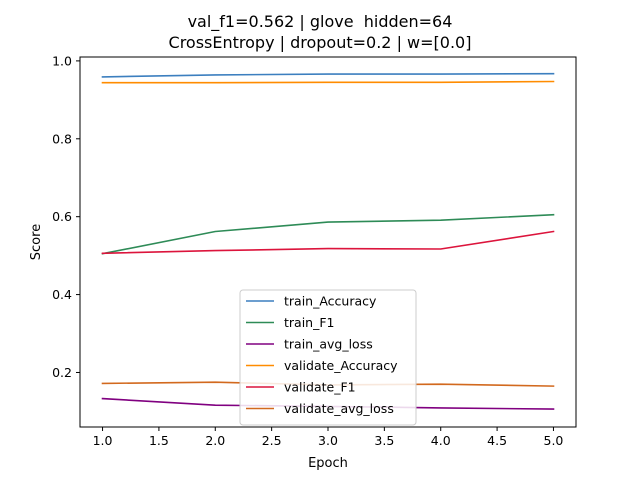 The width and height of the screenshot is (640, 480). Describe the element at coordinates (554, 440) in the screenshot. I see `x-tick-label: 5.0` at that location.